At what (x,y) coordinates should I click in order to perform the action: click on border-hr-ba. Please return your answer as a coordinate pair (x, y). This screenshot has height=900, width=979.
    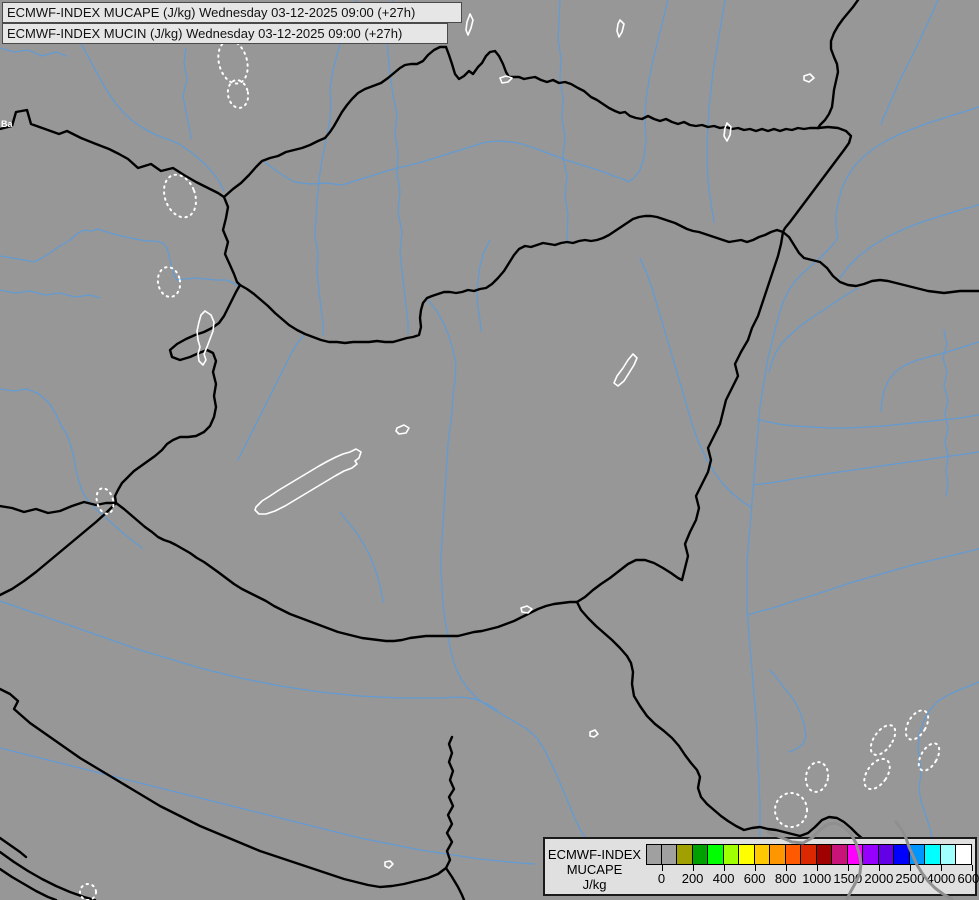
    Looking at the image, I should click on (228, 788).